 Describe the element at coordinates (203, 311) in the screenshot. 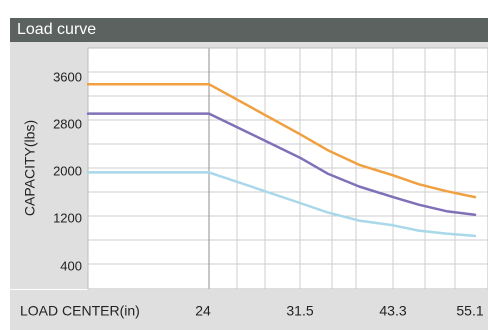

I see `x-tick-label-24: 24` at that location.